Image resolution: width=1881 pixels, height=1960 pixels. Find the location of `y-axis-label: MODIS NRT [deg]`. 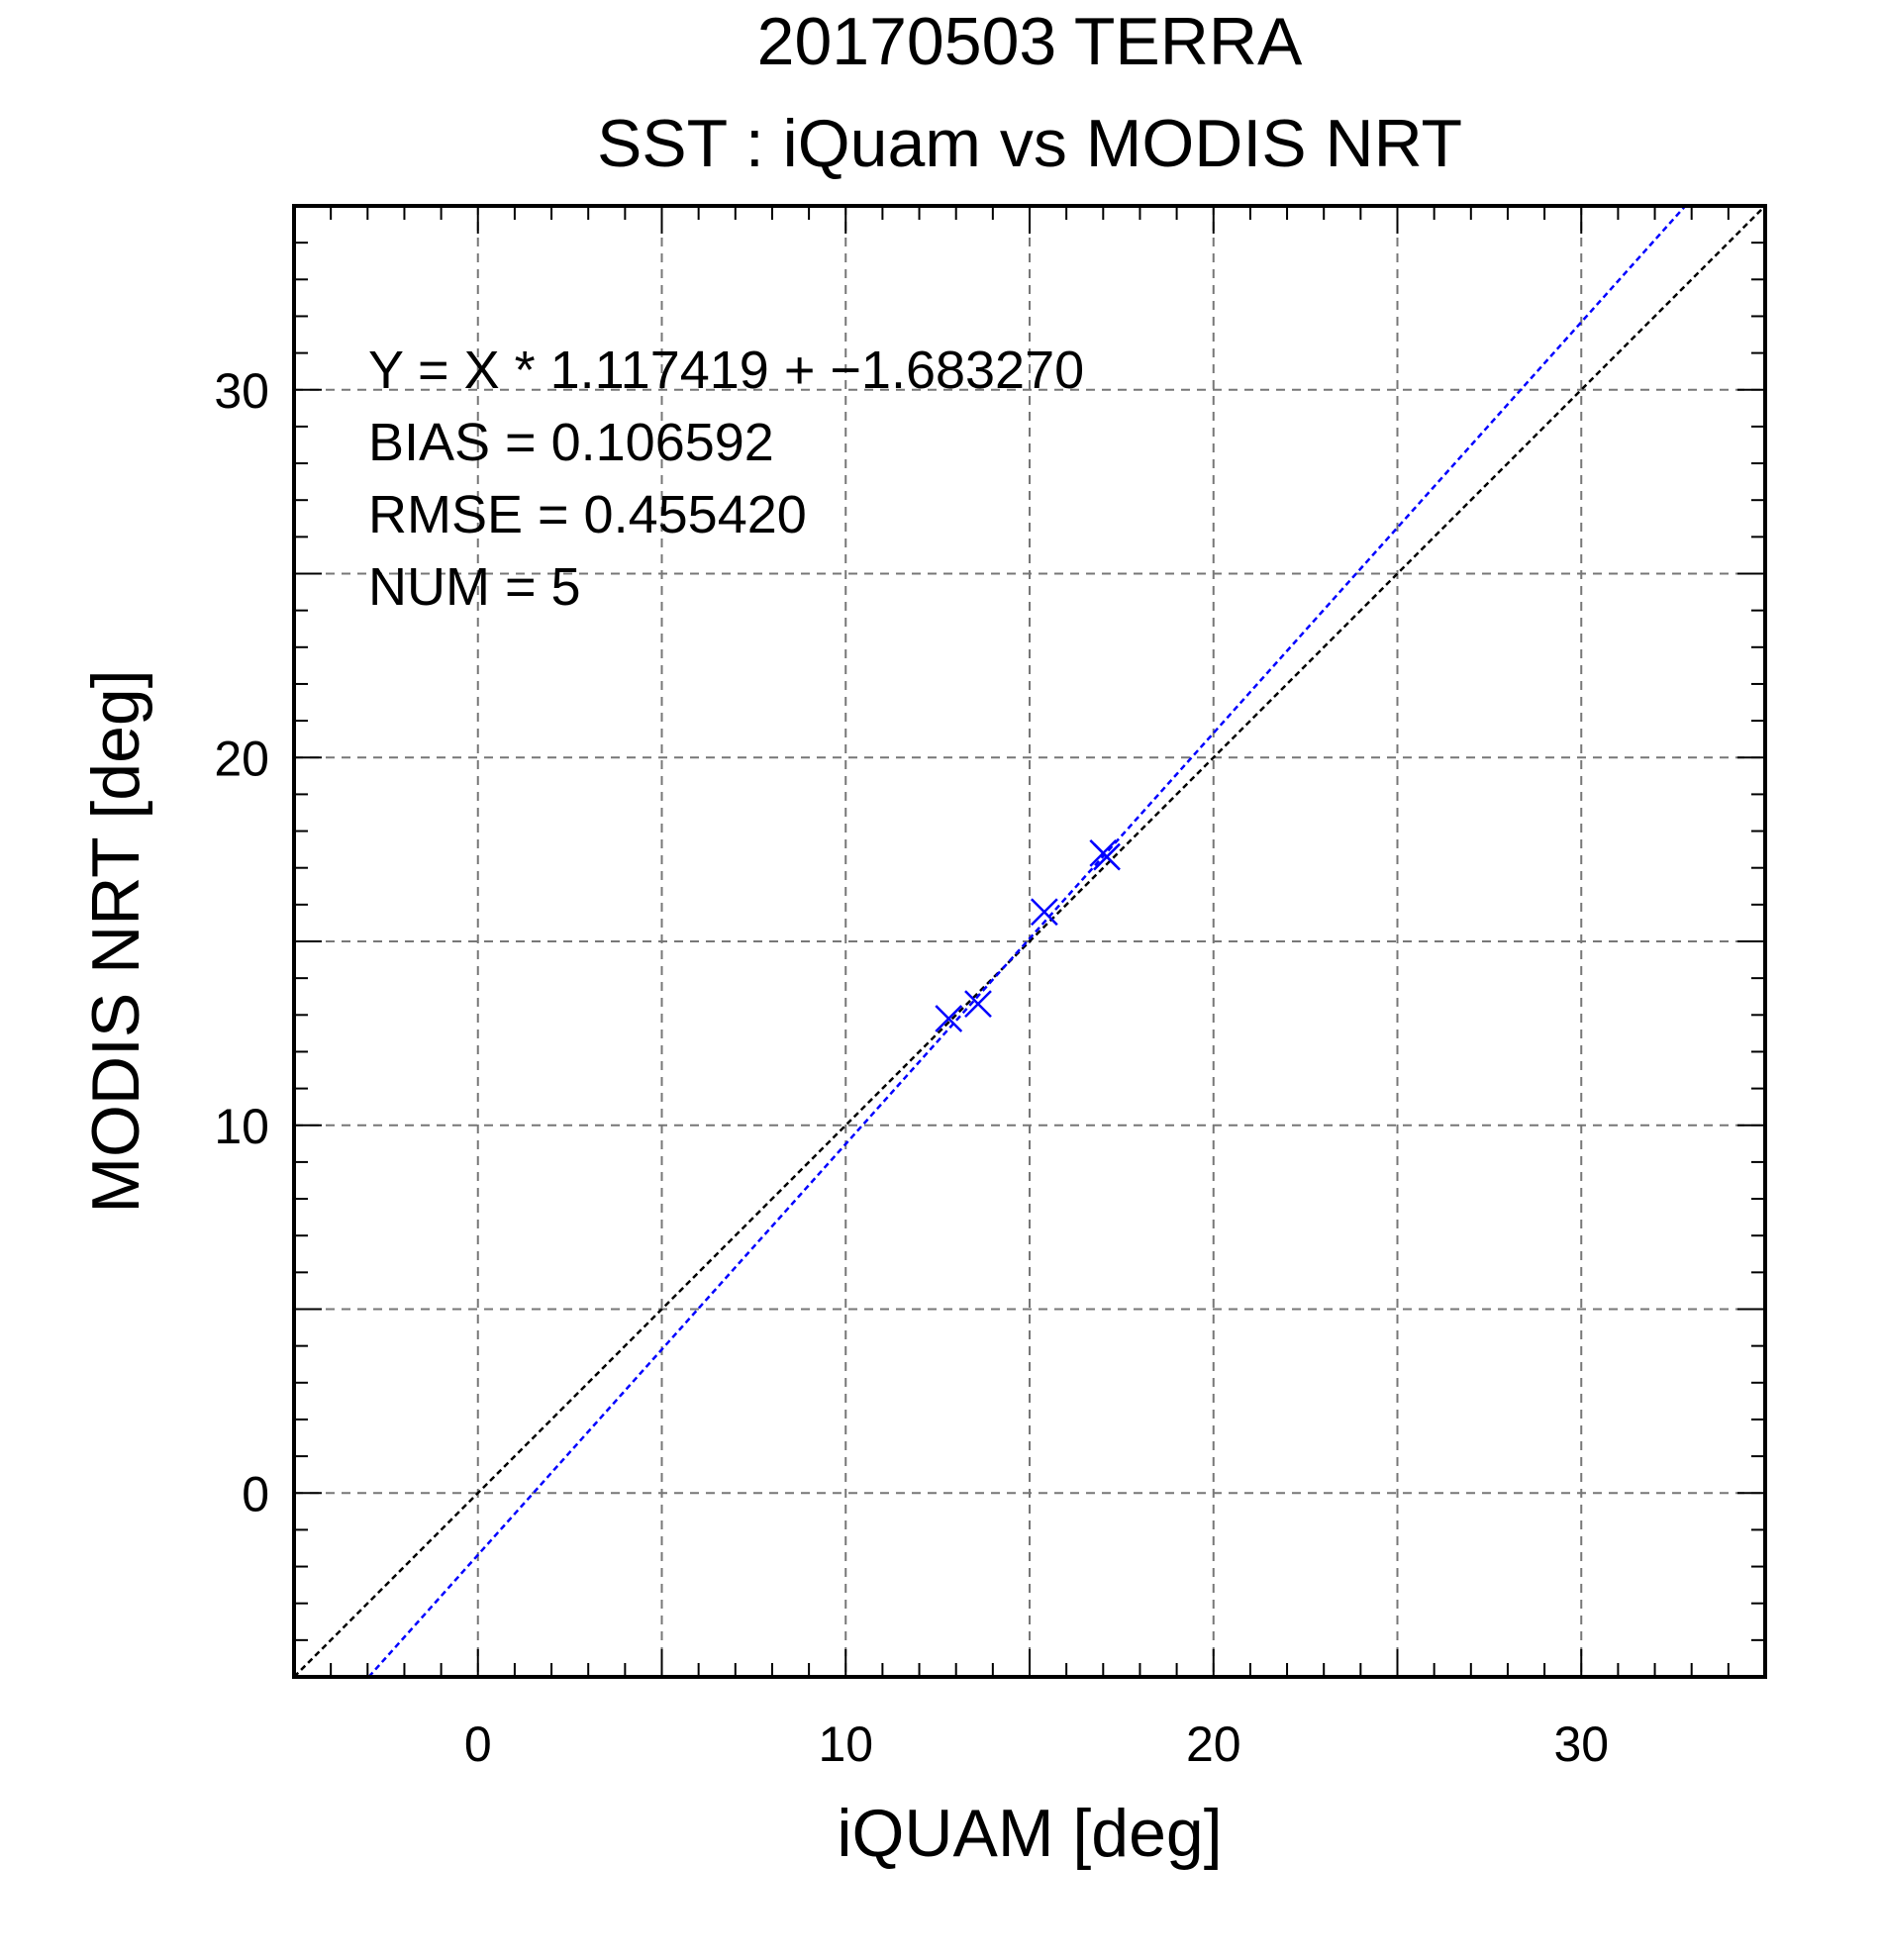

y-axis-label: MODIS NRT [deg] is located at coordinates (115, 941).